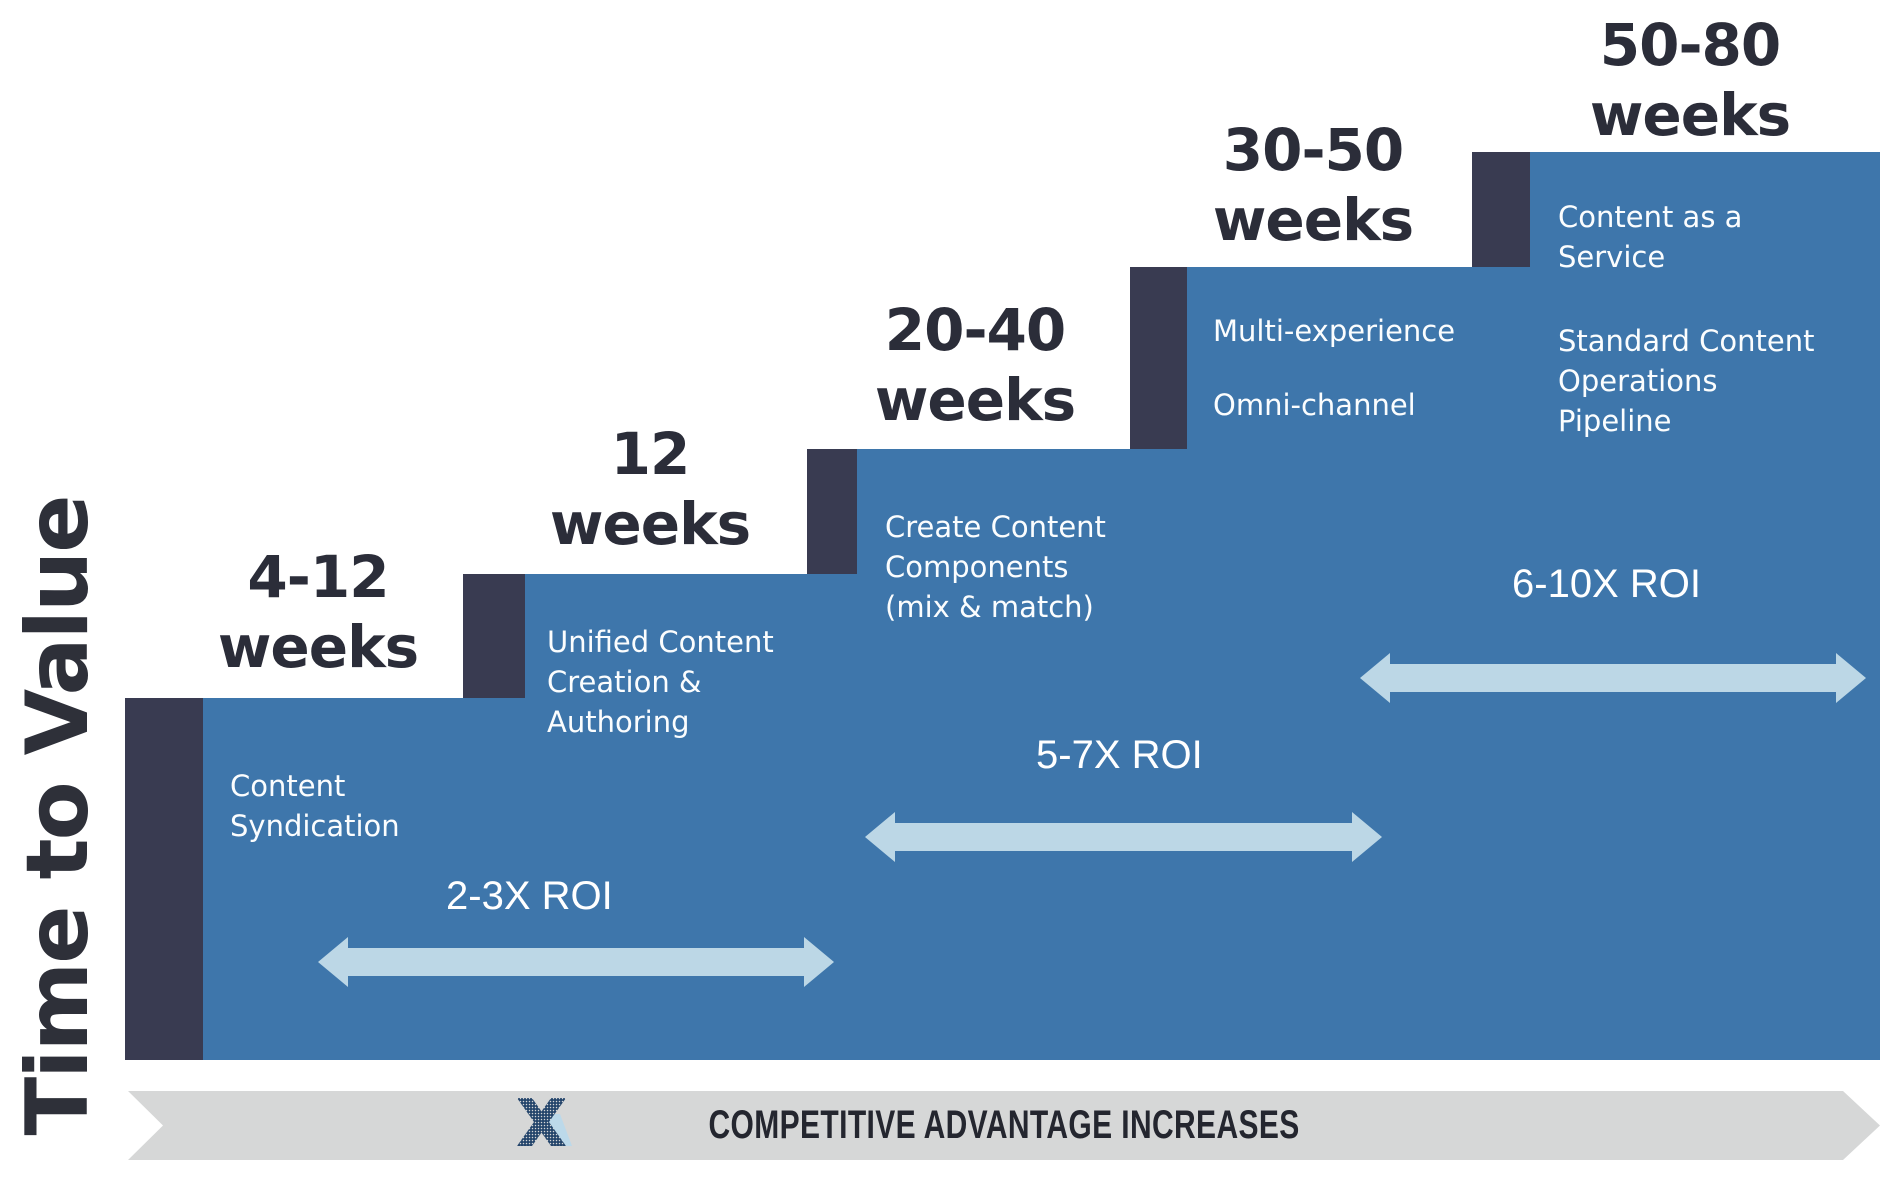  Describe the element at coordinates (164, 879) in the screenshot. I see `step-1-riser` at that location.